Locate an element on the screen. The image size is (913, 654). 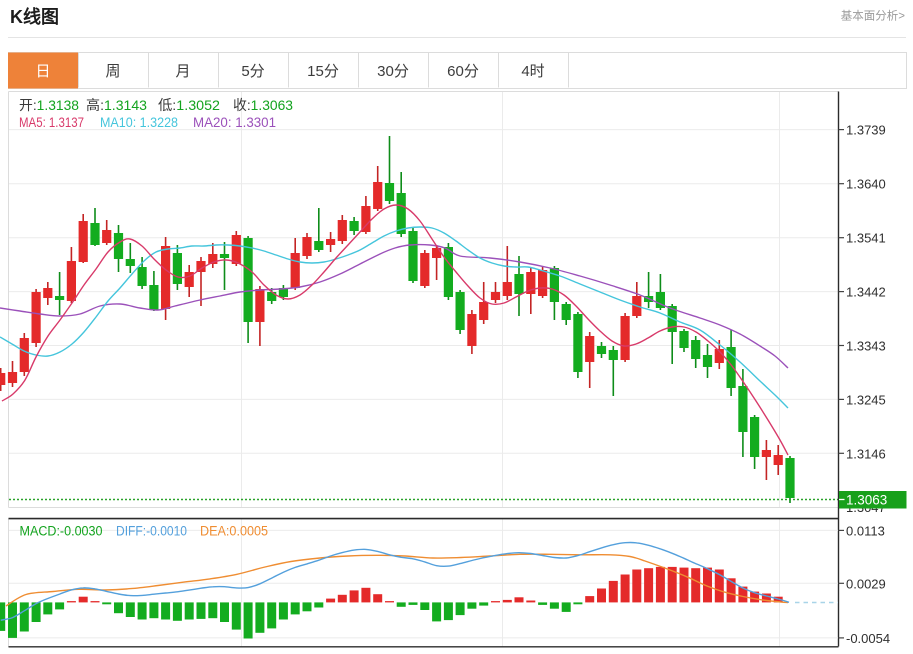
svg-text: MA5: 1.3137 is located at coordinates (51, 122).